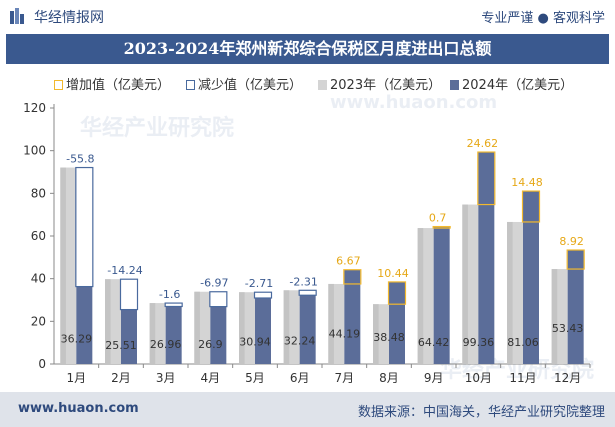  Describe the element at coordinates (38, 236) in the screenshot. I see `y-tick-label: 60` at that location.